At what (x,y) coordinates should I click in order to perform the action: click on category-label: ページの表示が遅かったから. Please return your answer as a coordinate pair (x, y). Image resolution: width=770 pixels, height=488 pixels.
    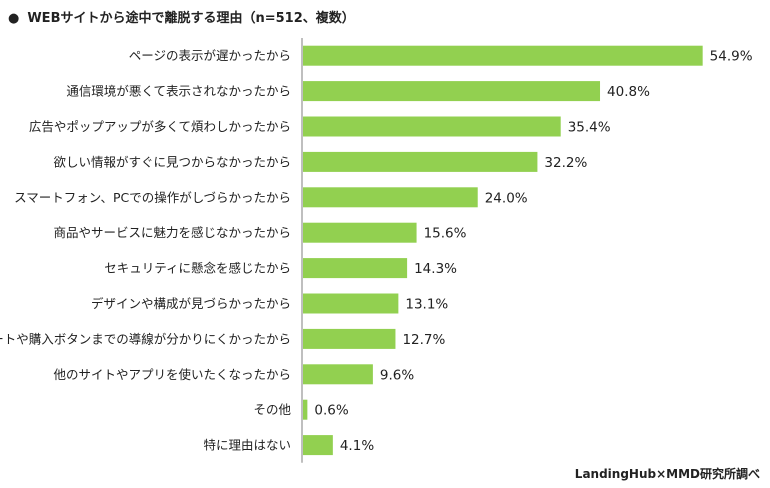
    Looking at the image, I should click on (210, 55).